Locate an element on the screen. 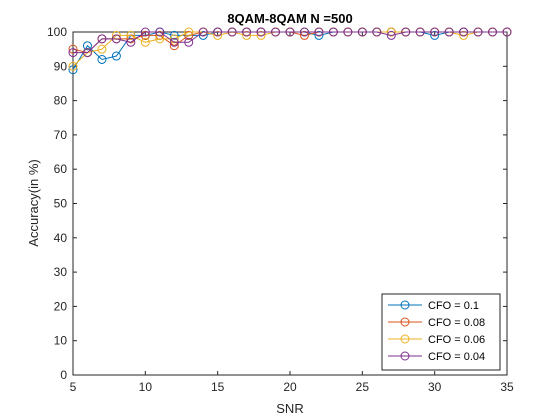  y-tick-label: 80 is located at coordinates (61, 101).